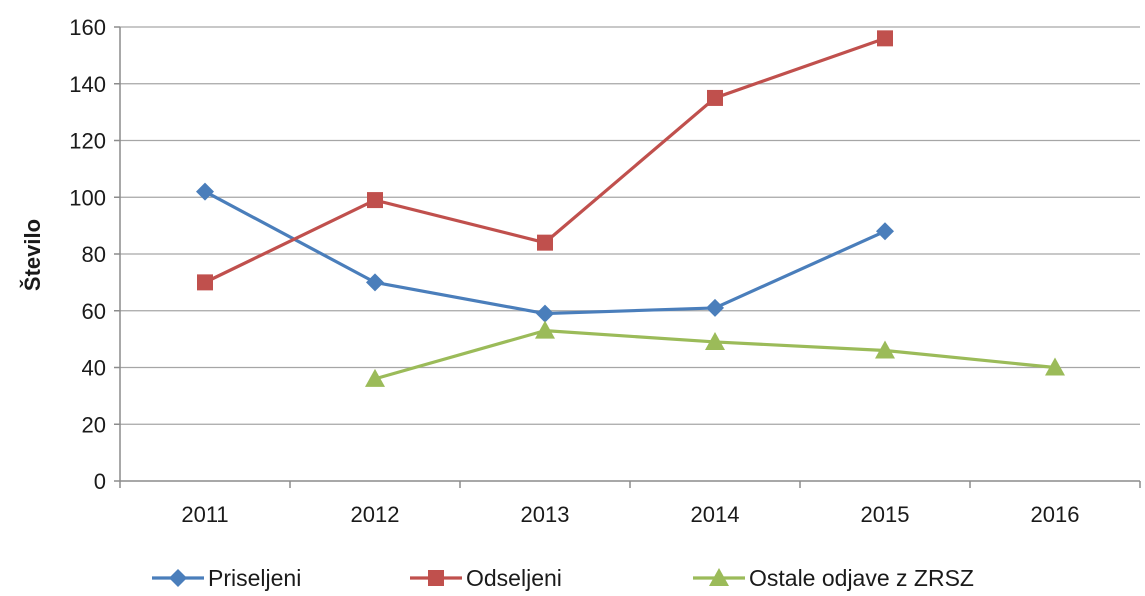 Image resolution: width=1145 pixels, height=596 pixels. What do you see at coordinates (545, 514) in the screenshot?
I see `x-tick-label: 2013` at bounding box center [545, 514].